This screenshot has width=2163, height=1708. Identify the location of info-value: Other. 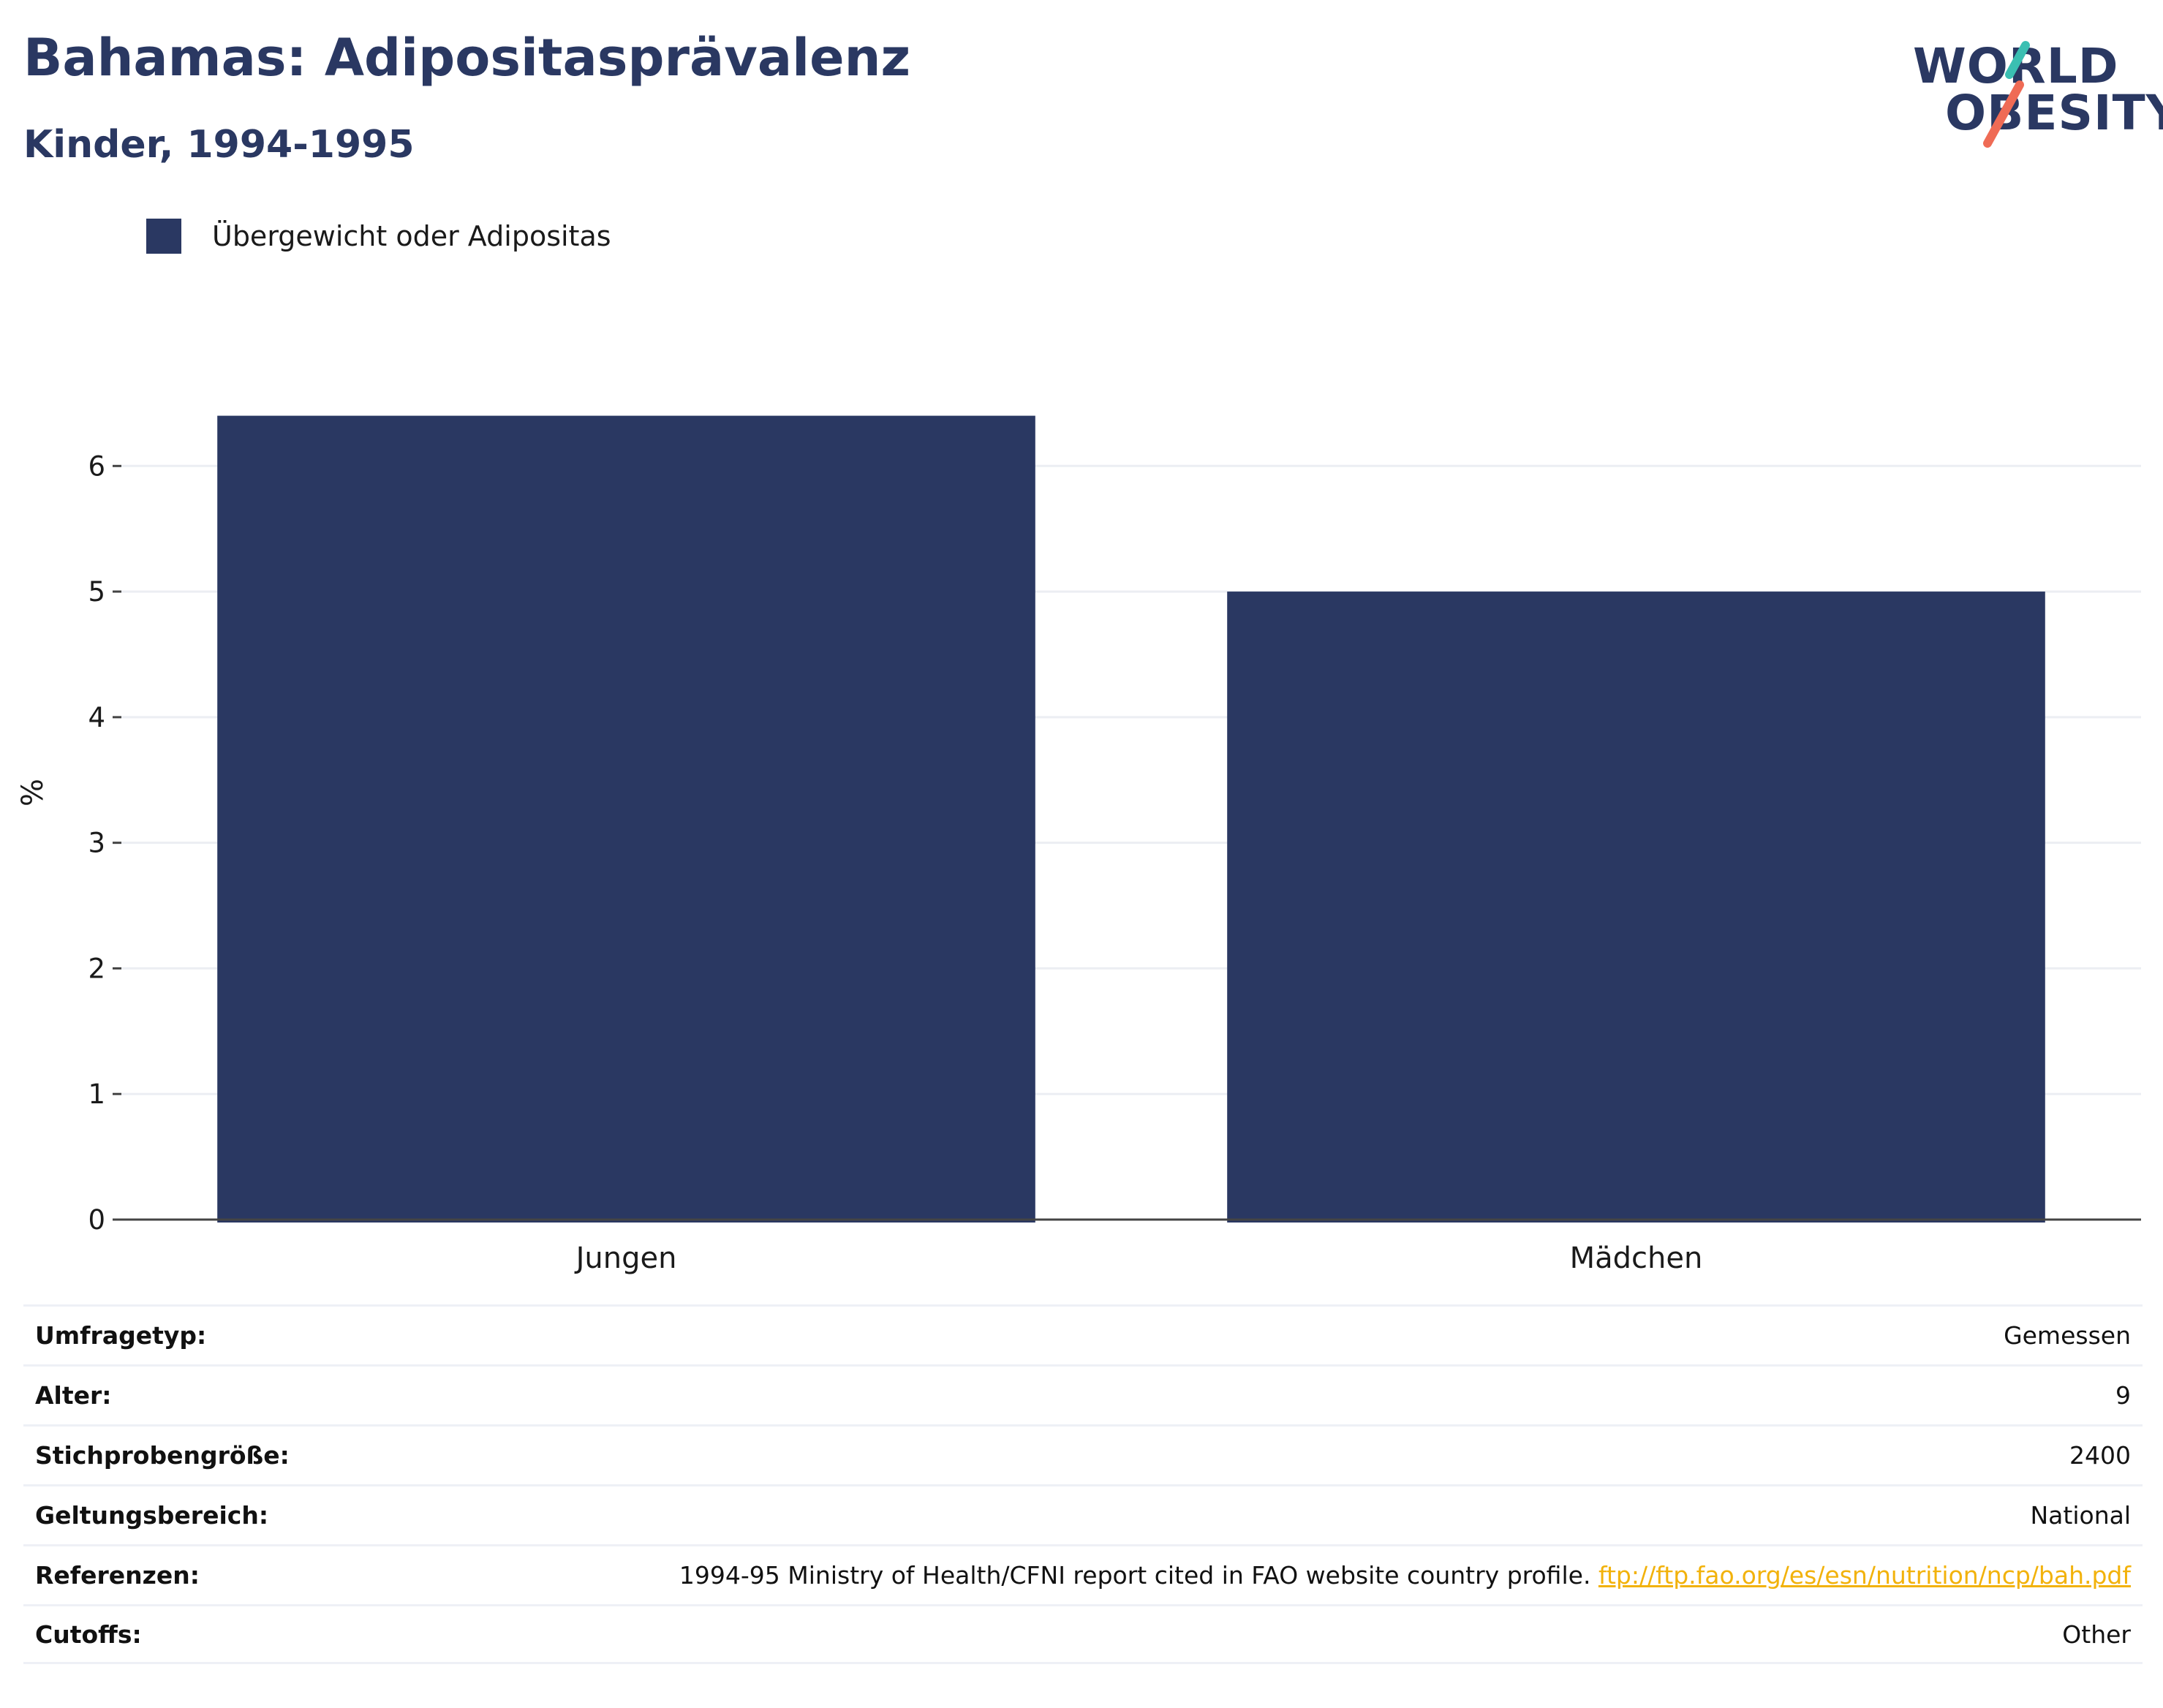
(2096, 1634).